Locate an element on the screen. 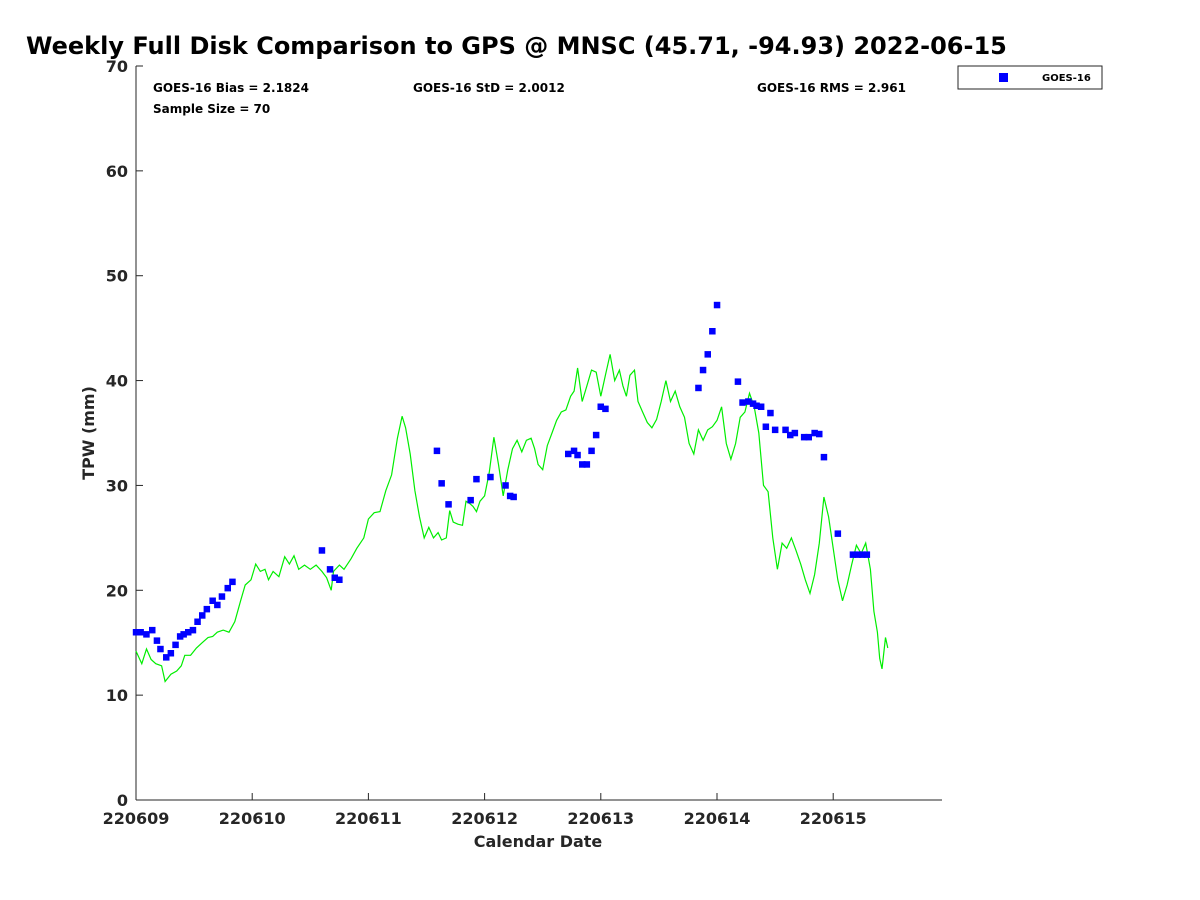 The width and height of the screenshot is (1200, 900). legend: GOES-16 is located at coordinates (1030, 77).